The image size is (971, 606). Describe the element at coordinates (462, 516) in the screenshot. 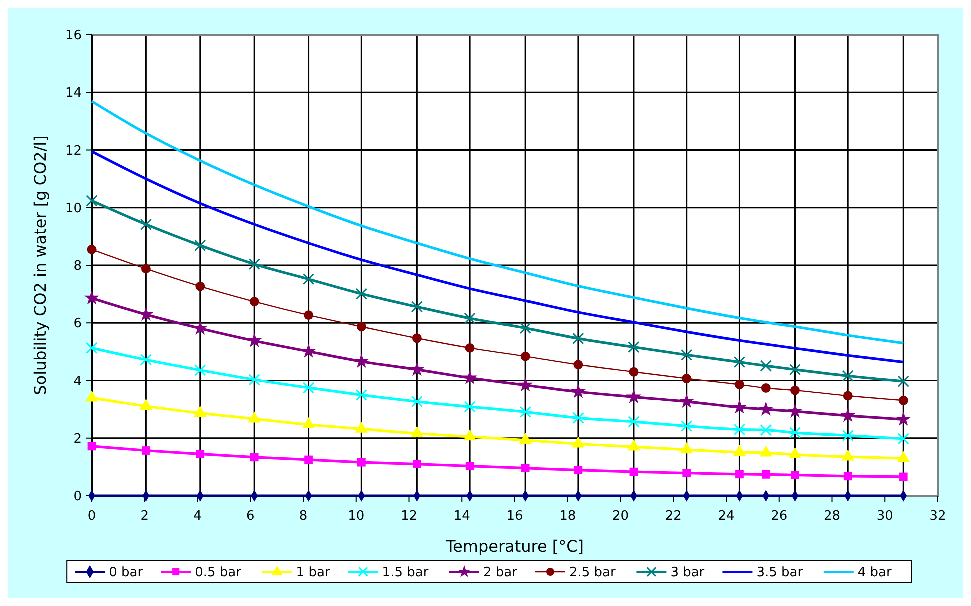

I see `x-tick-label: 14` at that location.